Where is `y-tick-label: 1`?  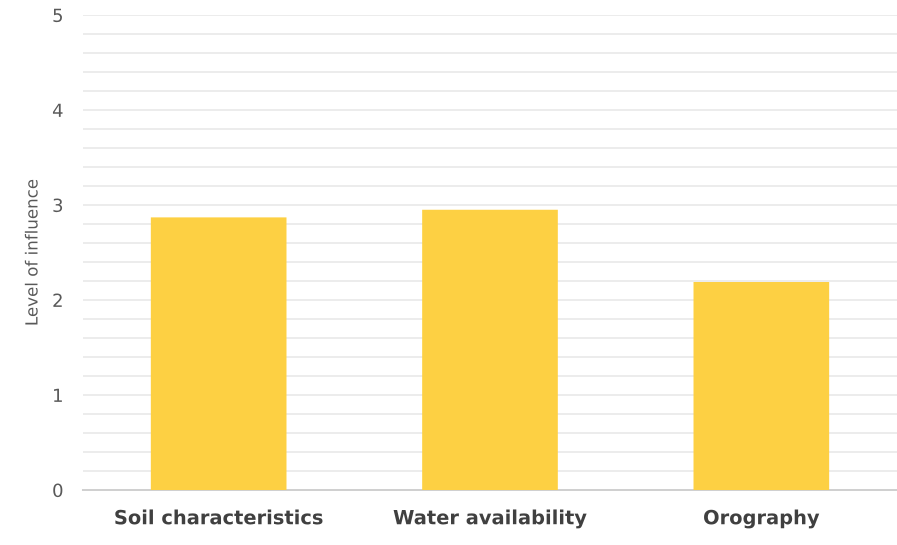 y-tick-label: 1 is located at coordinates (58, 395).